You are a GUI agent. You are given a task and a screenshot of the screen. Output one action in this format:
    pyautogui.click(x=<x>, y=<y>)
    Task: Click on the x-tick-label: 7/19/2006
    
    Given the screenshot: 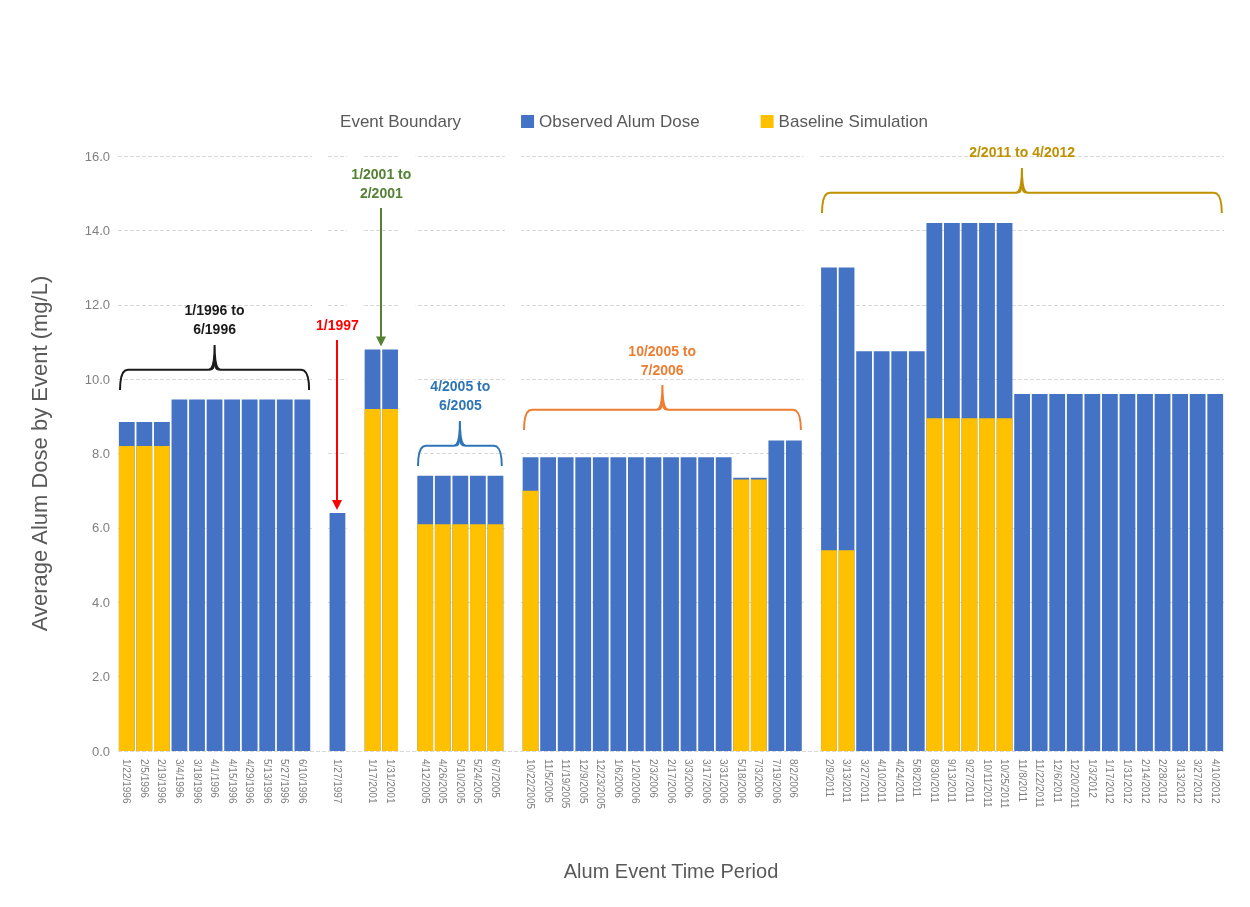 What is the action you would take?
    pyautogui.click(x=776, y=781)
    